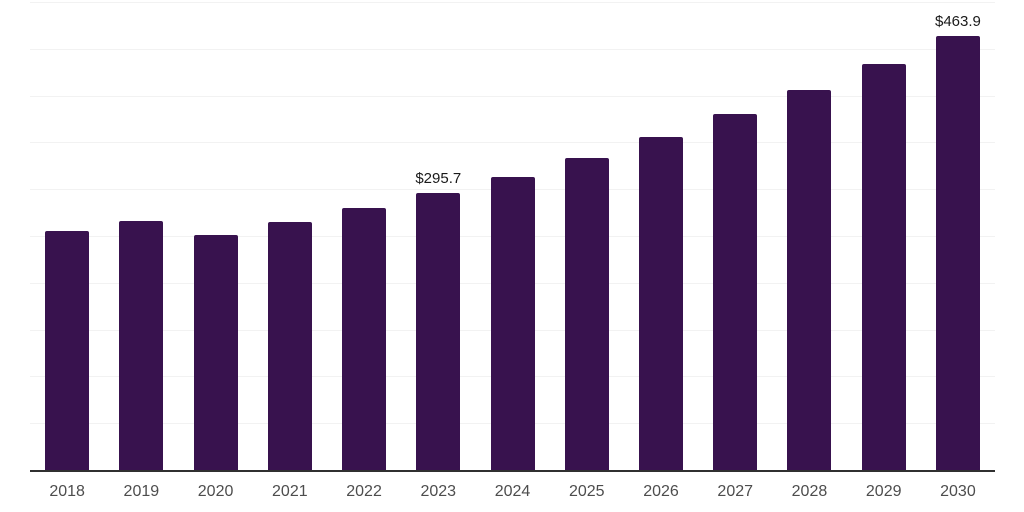 This screenshot has width=1024, height=512. What do you see at coordinates (586, 314) in the screenshot?
I see `bar-2025` at bounding box center [586, 314].